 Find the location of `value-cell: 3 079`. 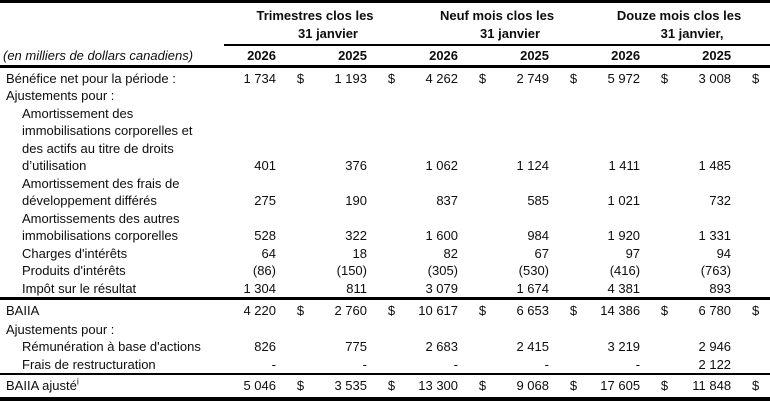

value-cell: 3 079 is located at coordinates (442, 288).